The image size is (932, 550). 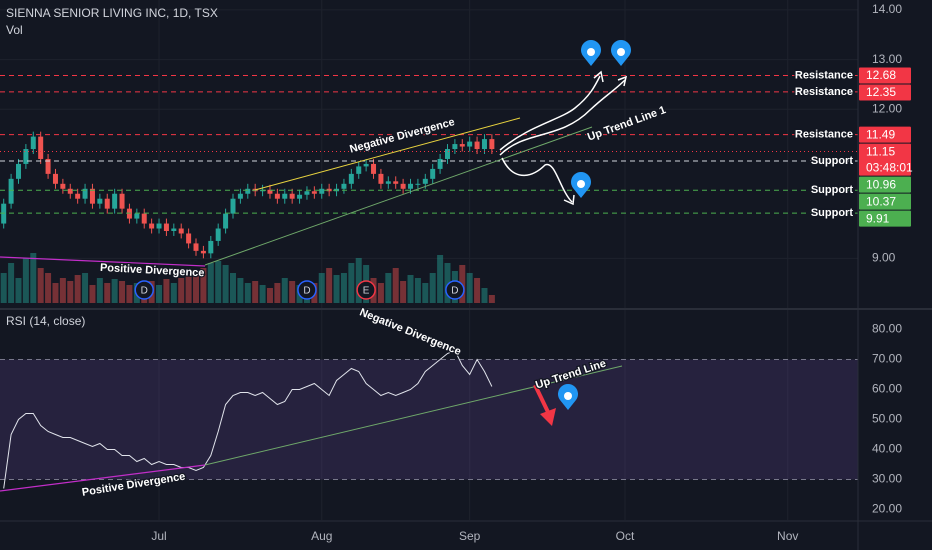 What do you see at coordinates (887, 449) in the screenshot?
I see `y-tick-label: 40.00` at bounding box center [887, 449].